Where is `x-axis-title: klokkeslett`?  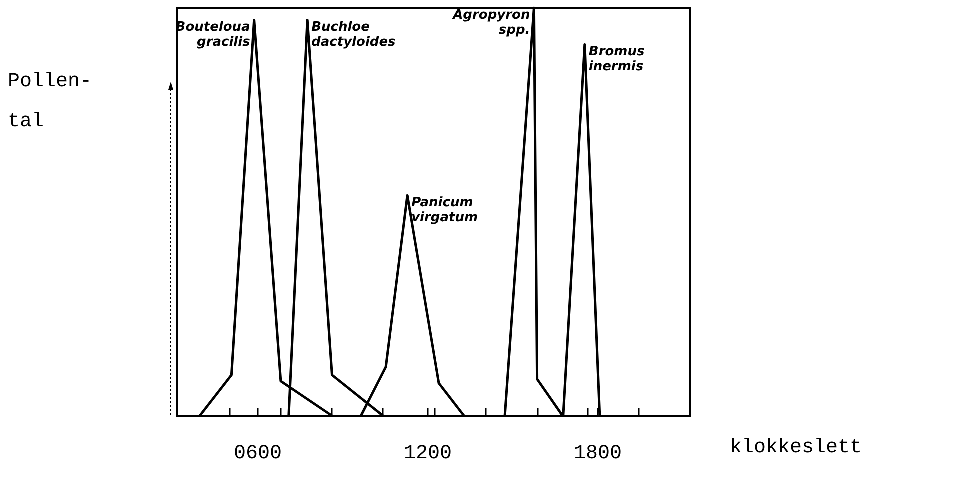 x-axis-title: klokkeslett is located at coordinates (796, 448).